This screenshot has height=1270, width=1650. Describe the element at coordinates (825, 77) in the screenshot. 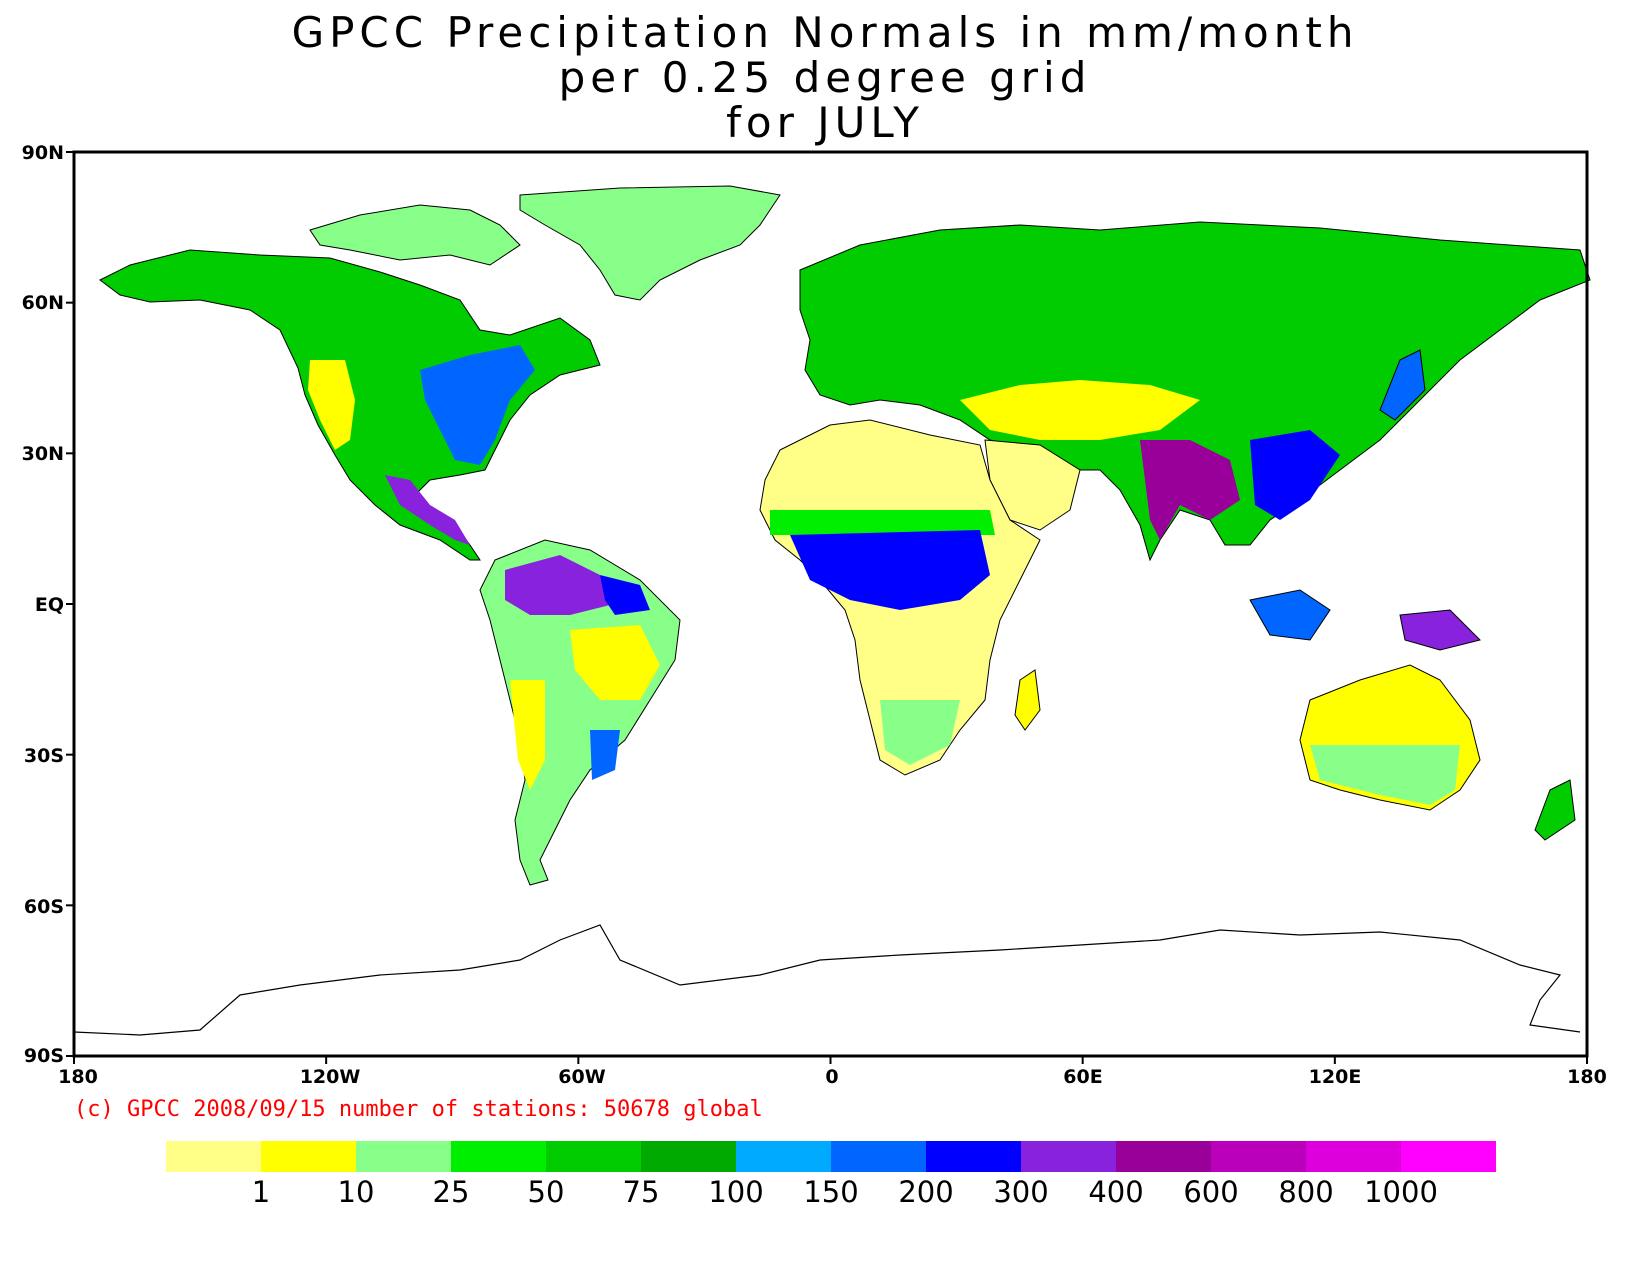

I see `title-line-2: per 0.25 degree grid` at that location.